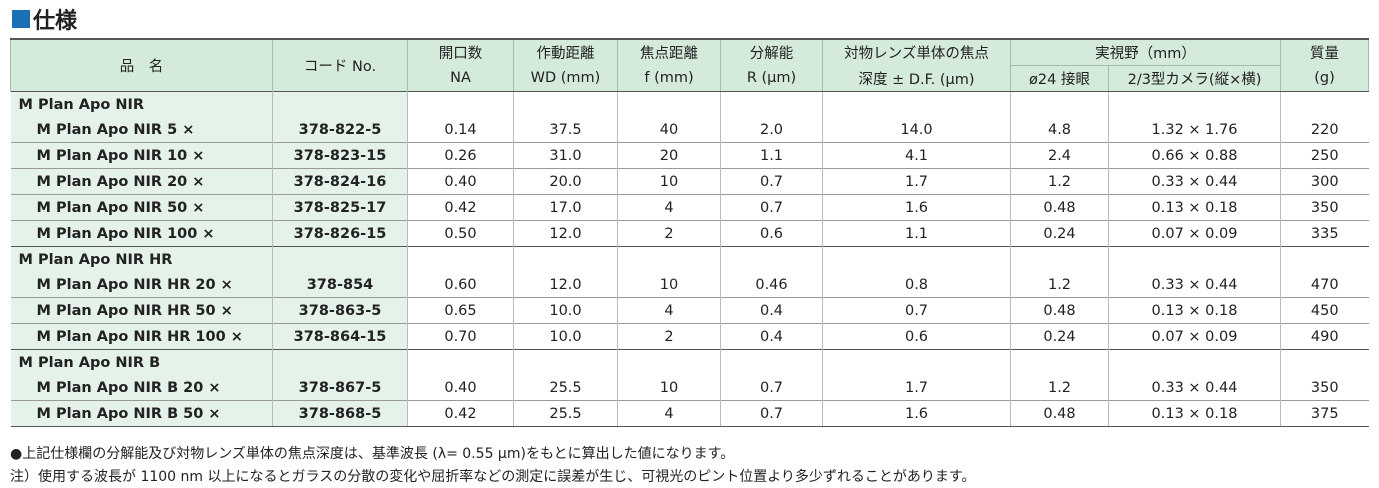 The width and height of the screenshot is (1379, 488). Describe the element at coordinates (340, 336) in the screenshot. I see `code: 378-864-15` at that location.